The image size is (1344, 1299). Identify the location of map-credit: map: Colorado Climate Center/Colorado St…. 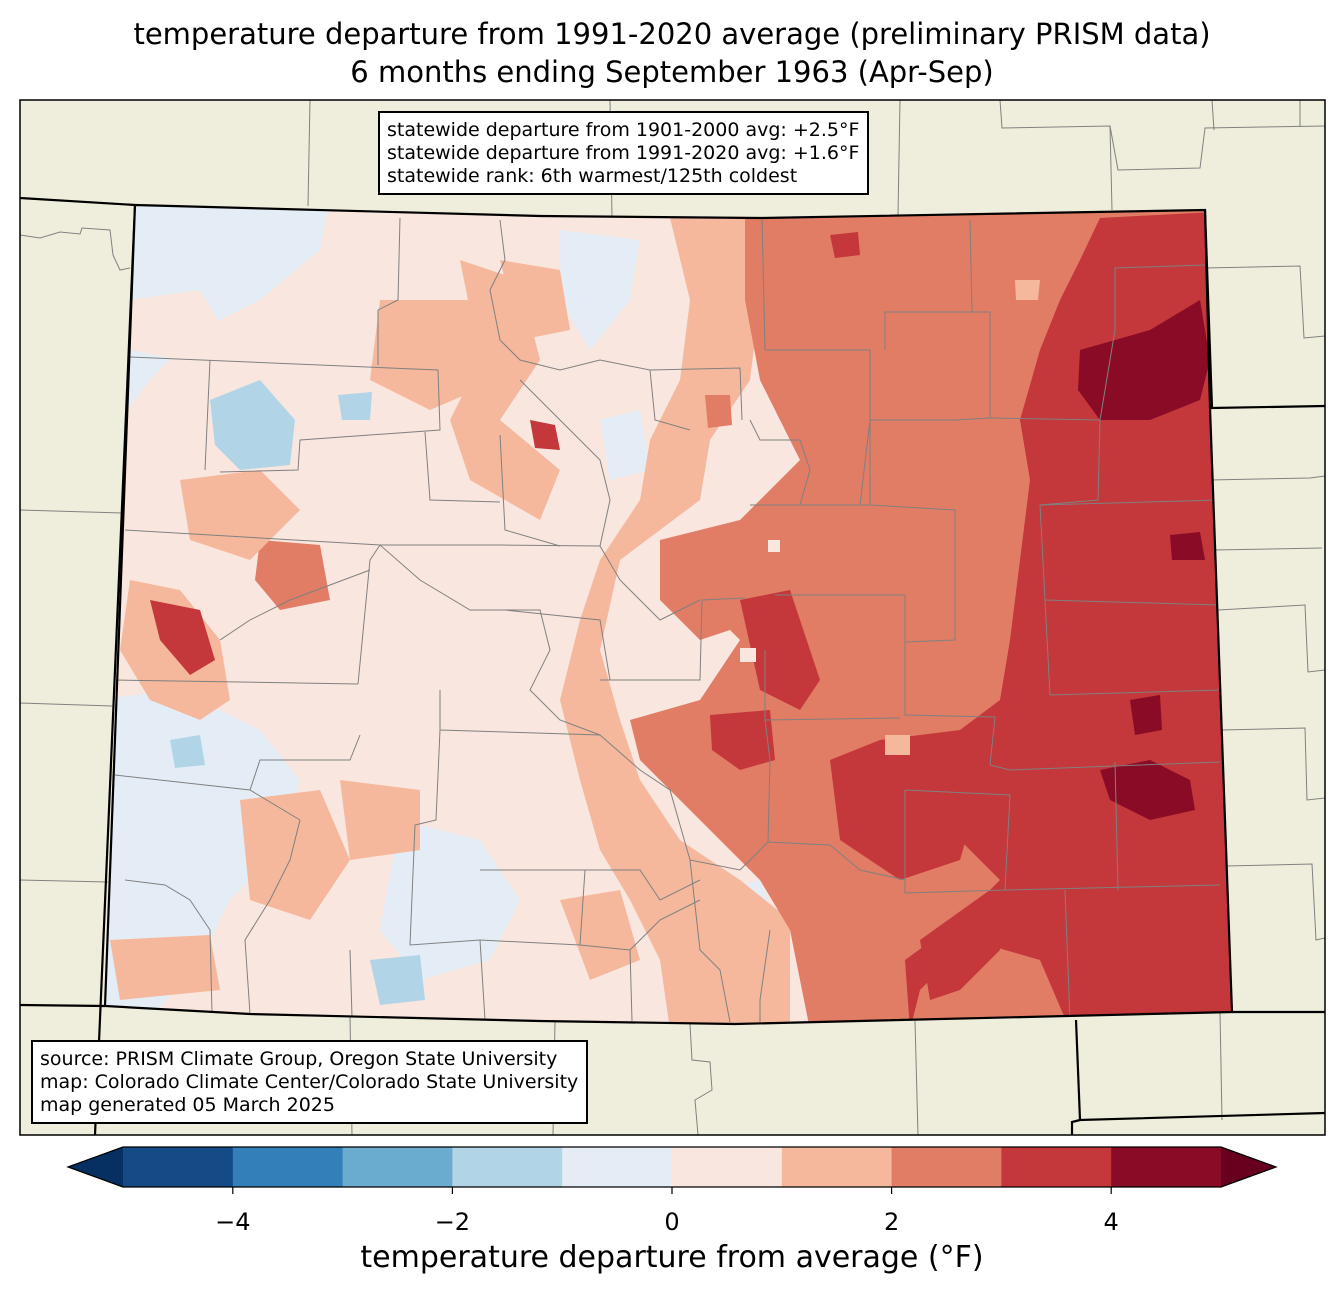
(309, 1082).